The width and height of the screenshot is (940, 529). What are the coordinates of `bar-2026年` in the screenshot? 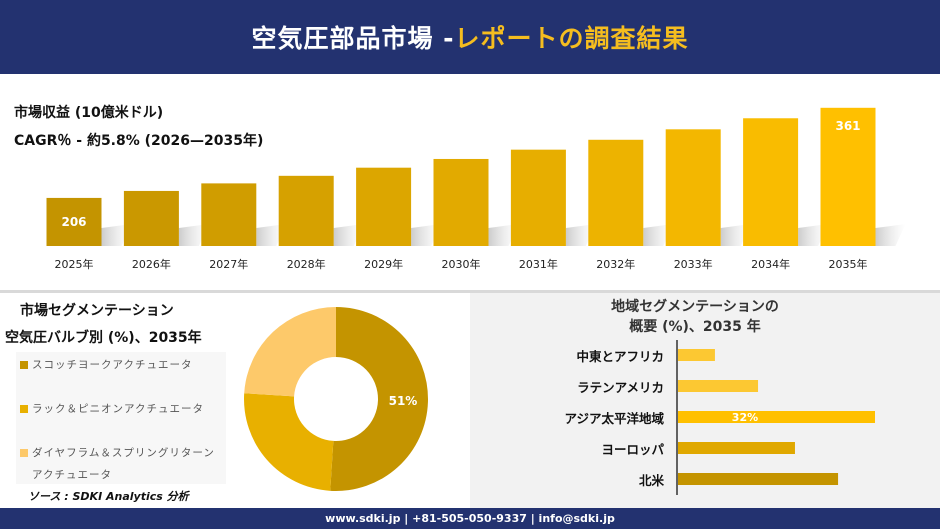 It's located at (151, 218).